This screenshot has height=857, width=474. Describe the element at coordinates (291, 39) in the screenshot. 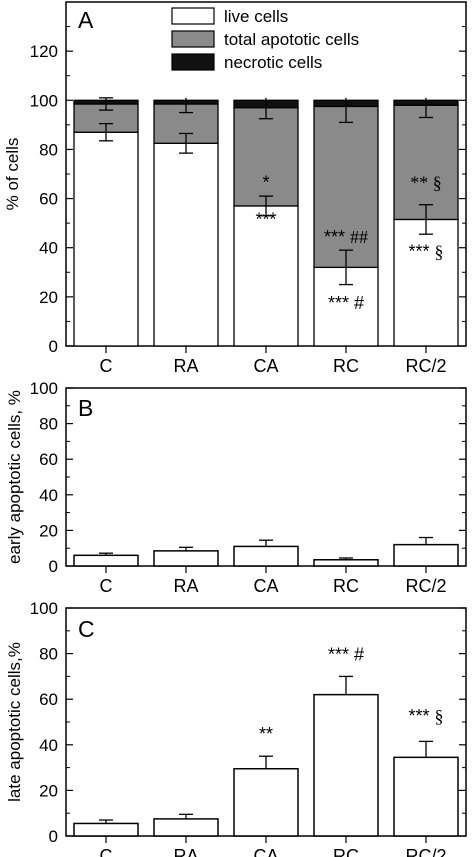

I see `legend-label: total apototic cells` at that location.